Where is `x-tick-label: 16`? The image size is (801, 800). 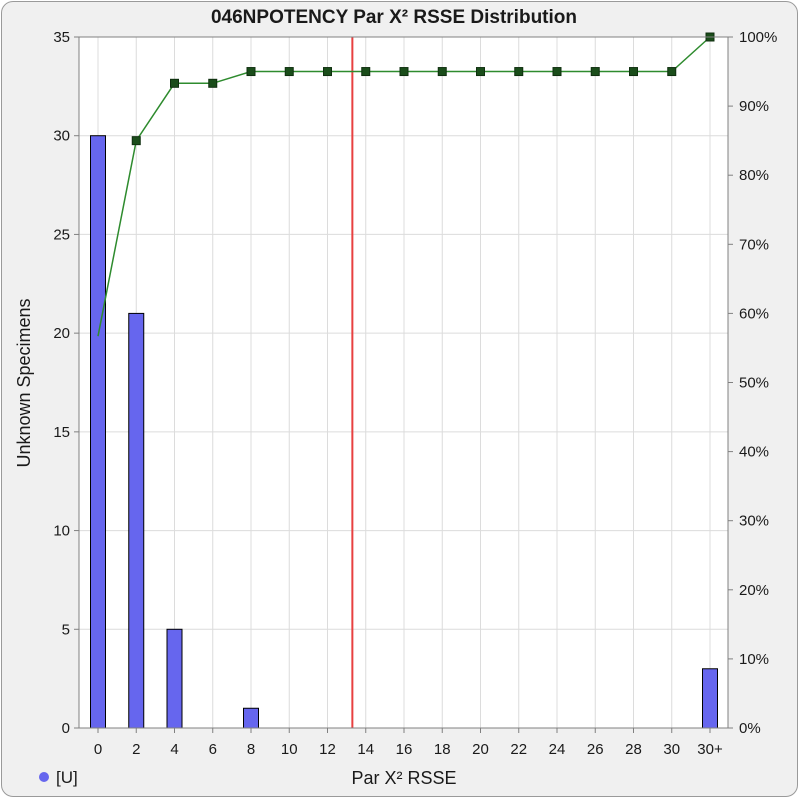
x-tick-label: 16 is located at coordinates (404, 749).